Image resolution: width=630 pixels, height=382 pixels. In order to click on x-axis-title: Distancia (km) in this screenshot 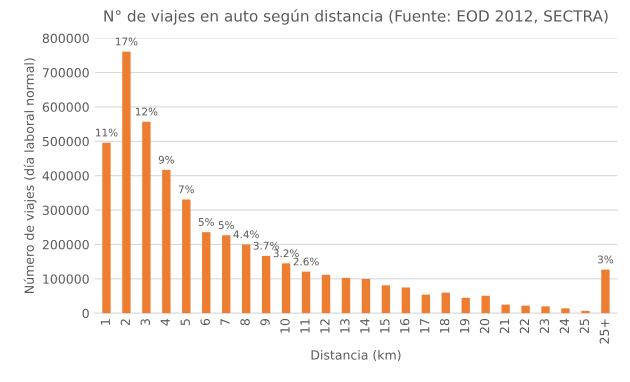, I will do `click(356, 356)`.